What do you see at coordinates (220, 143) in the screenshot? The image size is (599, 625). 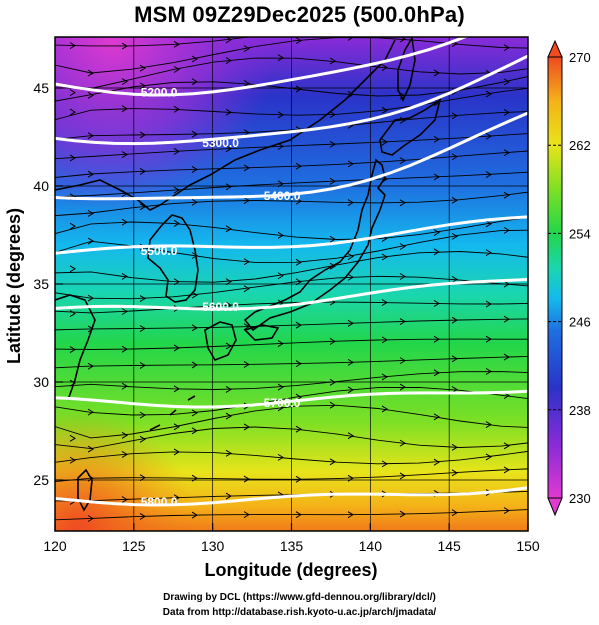 I see `height-contour-label: 5300.0` at bounding box center [220, 143].